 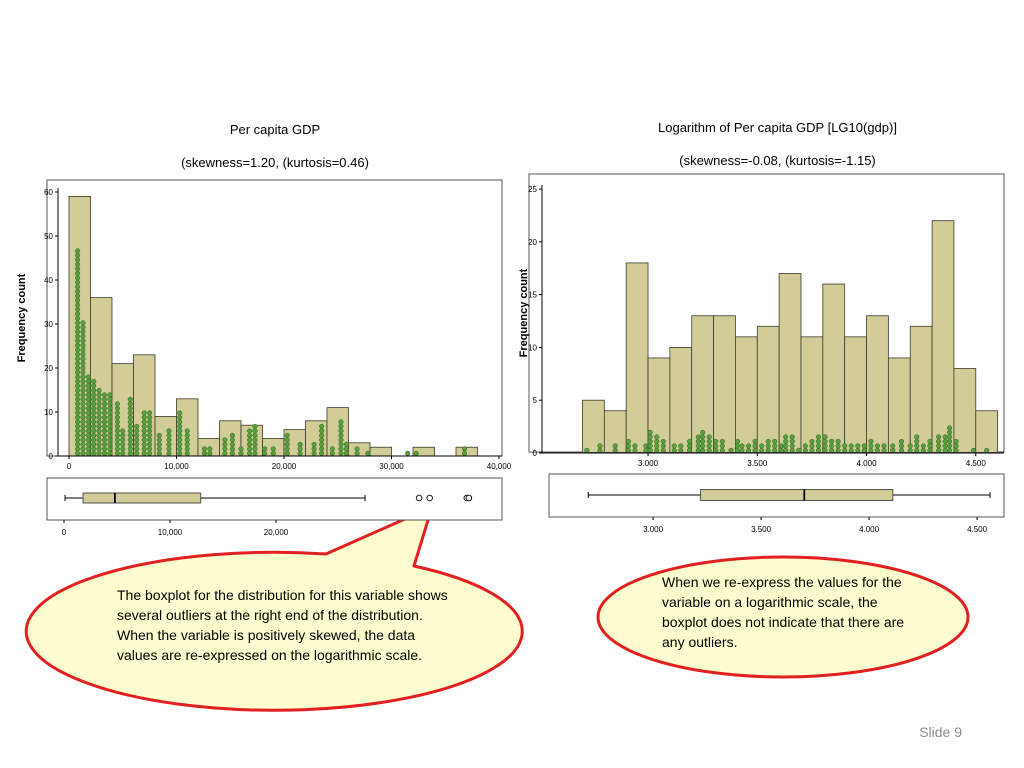 What do you see at coordinates (142, 498) in the screenshot?
I see `left-boxplot-box` at bounding box center [142, 498].